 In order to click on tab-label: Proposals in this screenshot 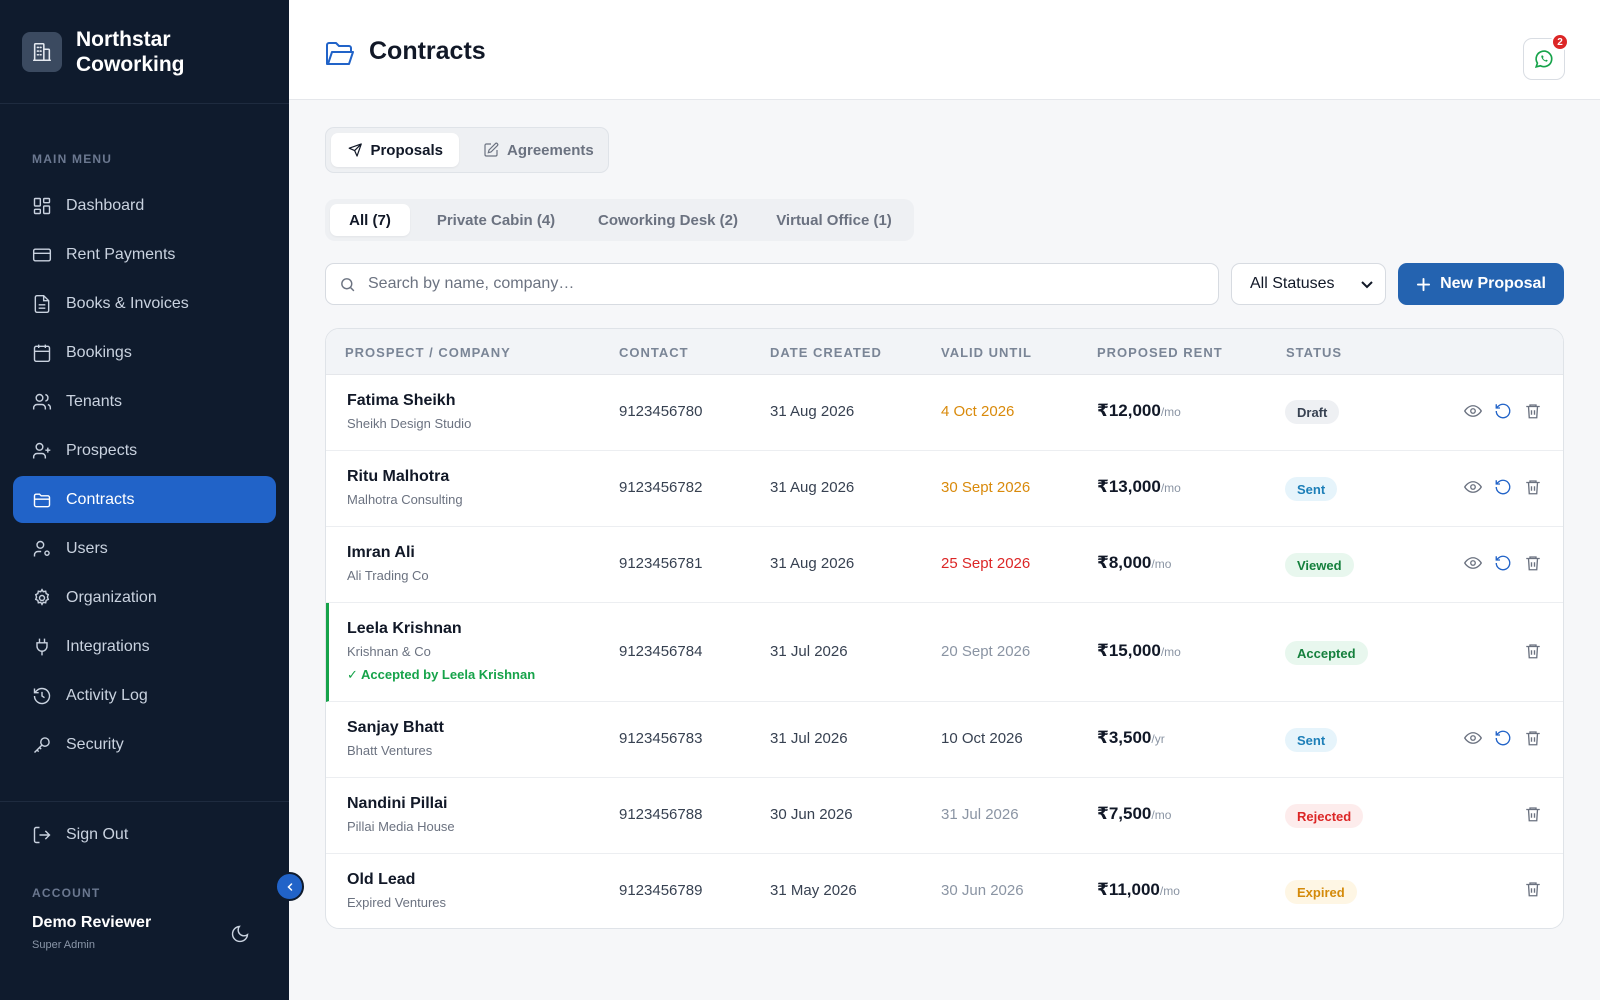, I will do `click(406, 150)`.